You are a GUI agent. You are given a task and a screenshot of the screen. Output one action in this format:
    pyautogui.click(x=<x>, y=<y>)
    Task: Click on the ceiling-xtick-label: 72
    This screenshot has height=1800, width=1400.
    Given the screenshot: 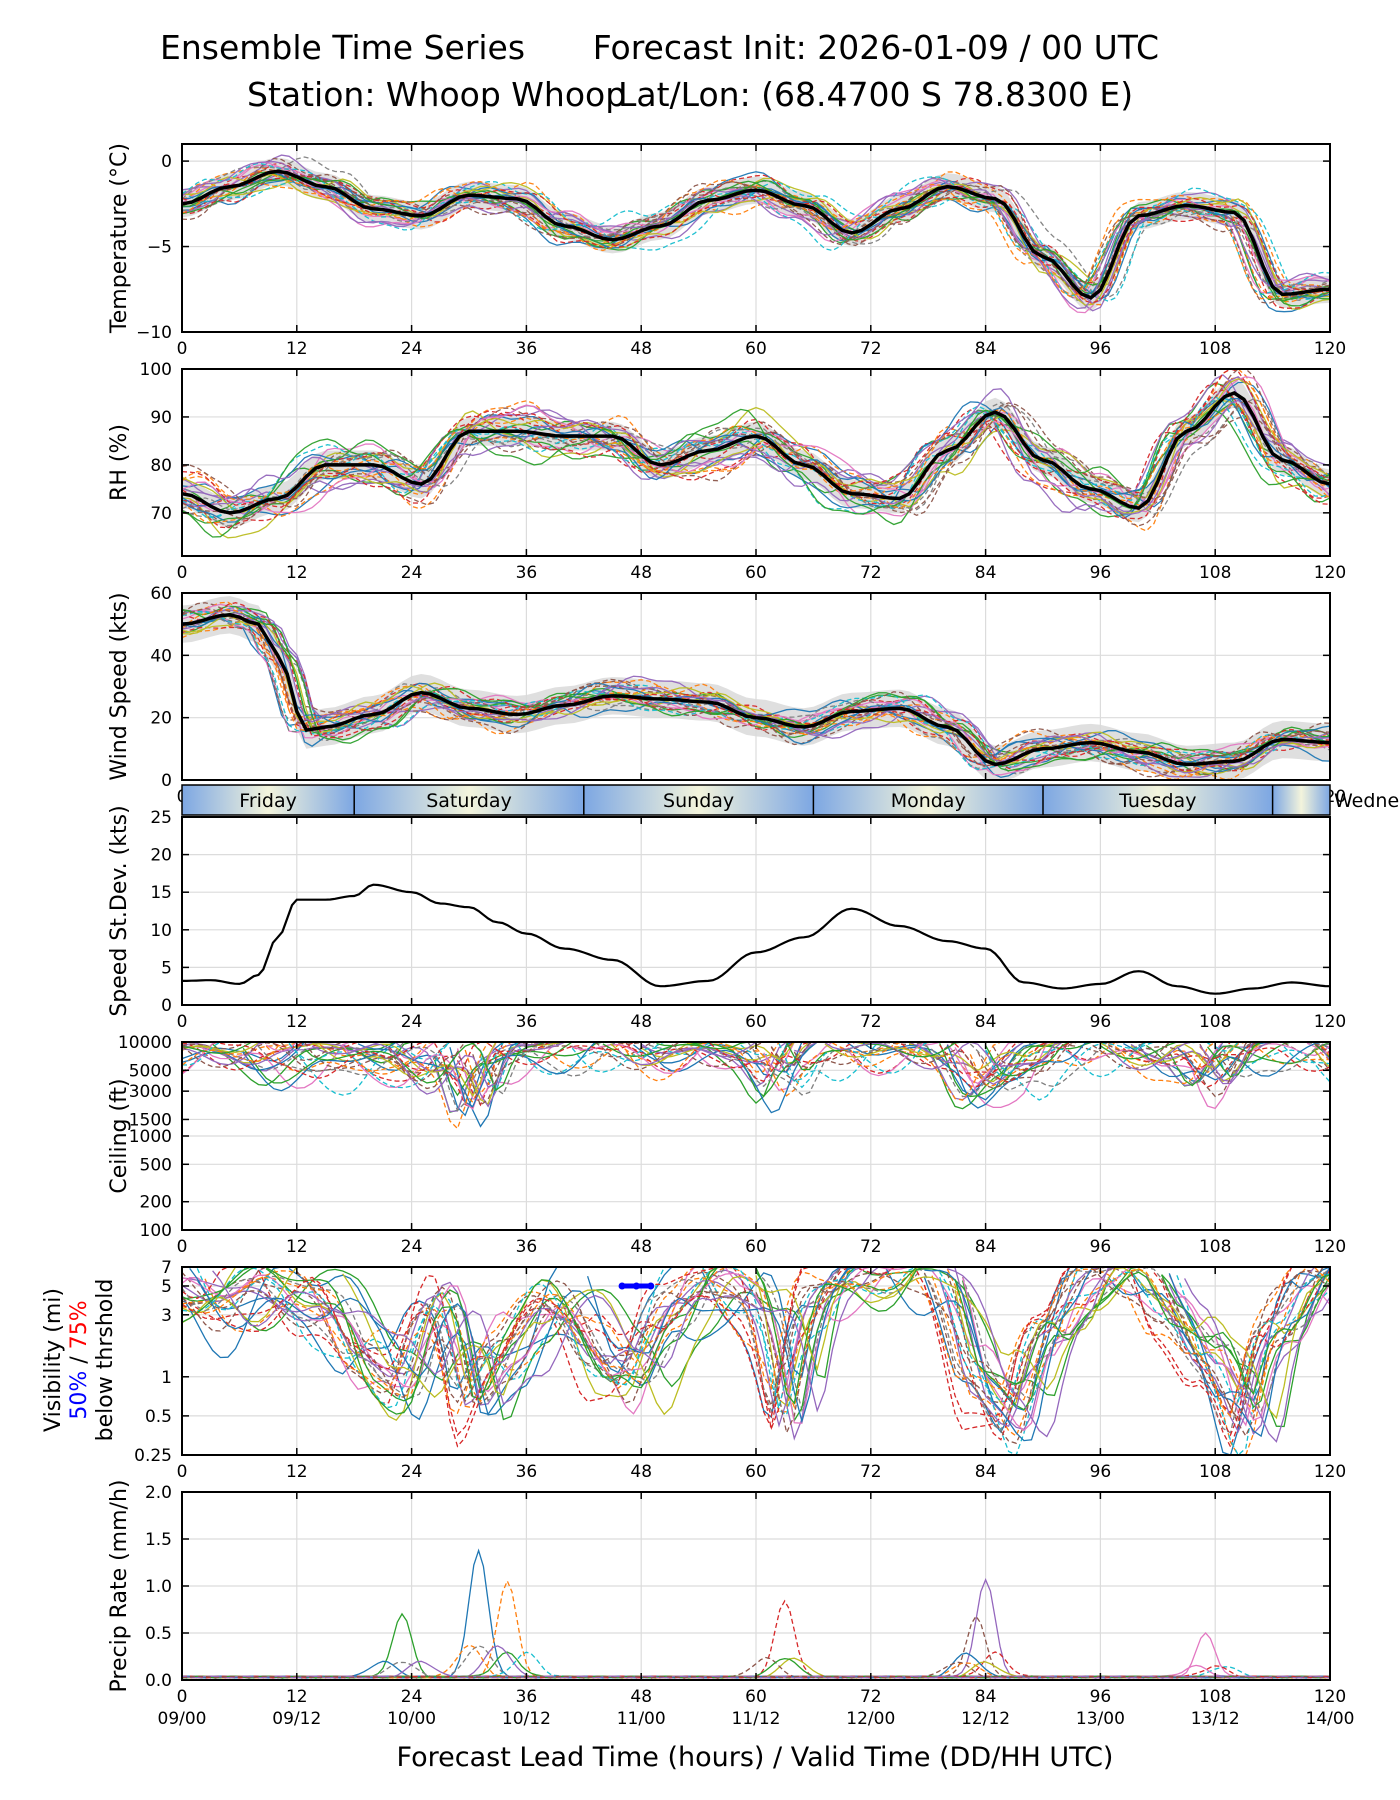 What is the action you would take?
    pyautogui.click(x=871, y=1247)
    